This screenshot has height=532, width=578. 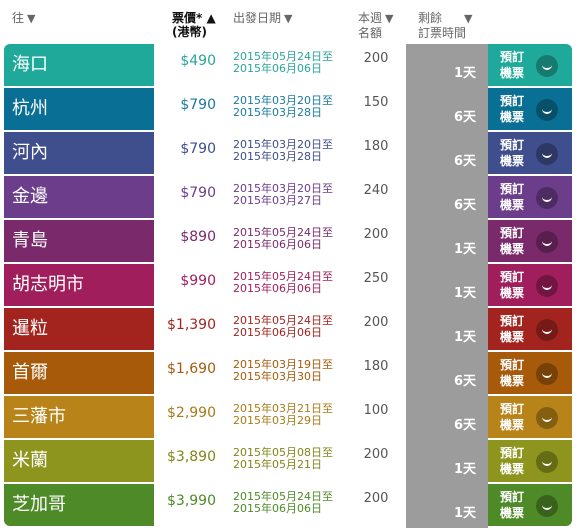 I want to click on price-cell: $790, so click(x=198, y=105).